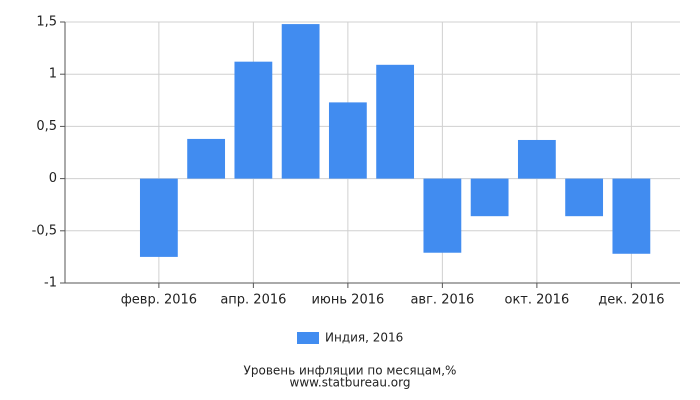  What do you see at coordinates (350, 371) in the screenshot?
I see `chart-title: Уровень инфляции по месяцам,%` at bounding box center [350, 371].